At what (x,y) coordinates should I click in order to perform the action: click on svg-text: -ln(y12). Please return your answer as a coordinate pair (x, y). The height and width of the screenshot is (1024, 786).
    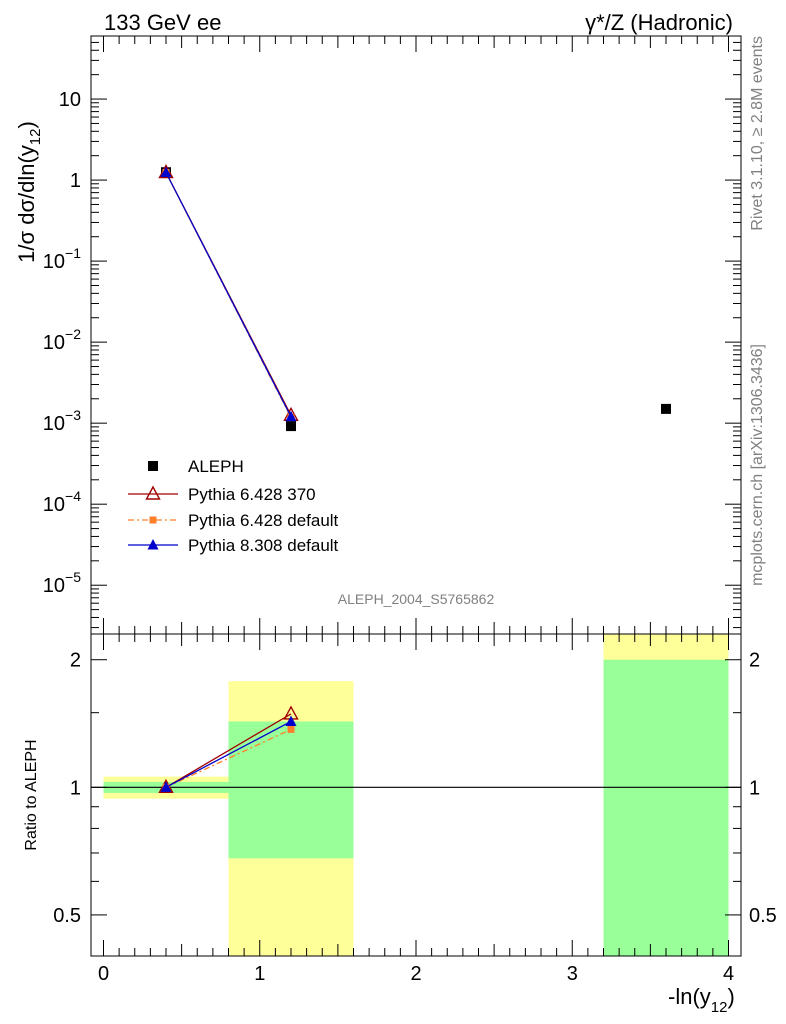
    Looking at the image, I should click on (701, 1000).